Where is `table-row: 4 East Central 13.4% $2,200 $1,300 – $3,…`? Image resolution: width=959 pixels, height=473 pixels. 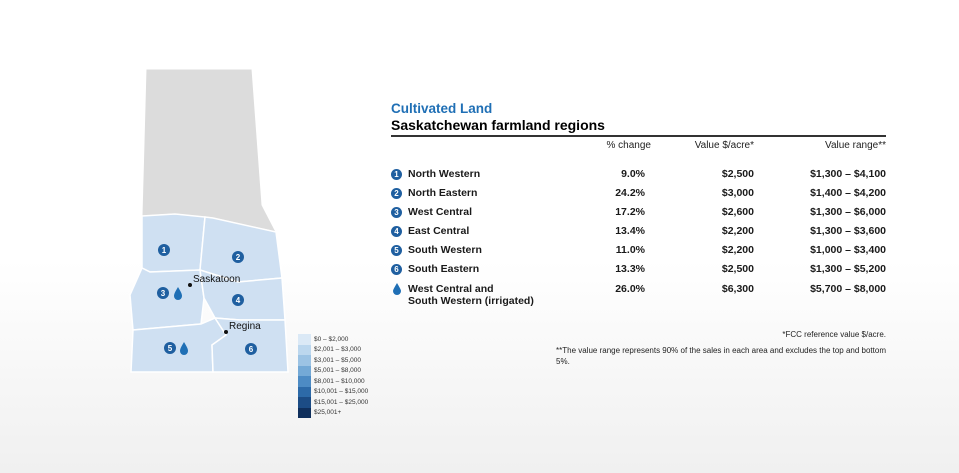 table-row: 4 East Central 13.4% $2,200 $1,300 – $3,… is located at coordinates (638, 234).